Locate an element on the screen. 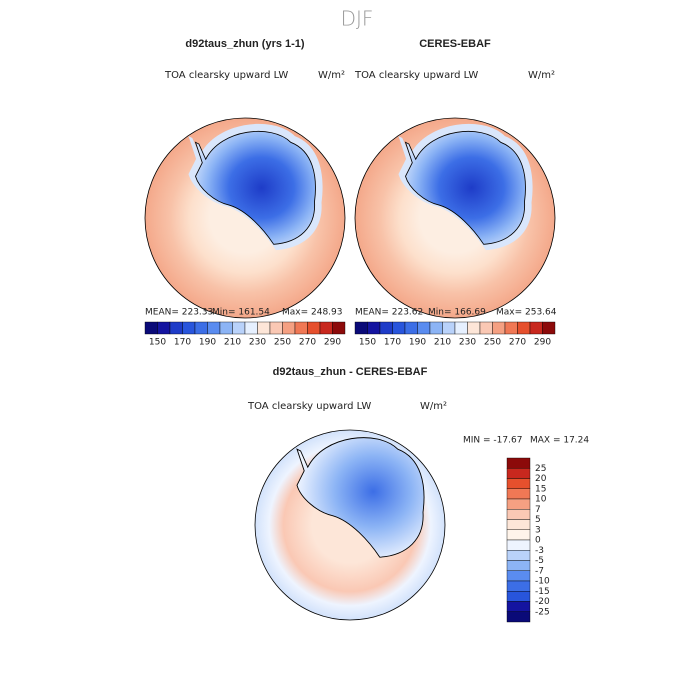  stat-label: MAX = 17.24 is located at coordinates (559, 441).